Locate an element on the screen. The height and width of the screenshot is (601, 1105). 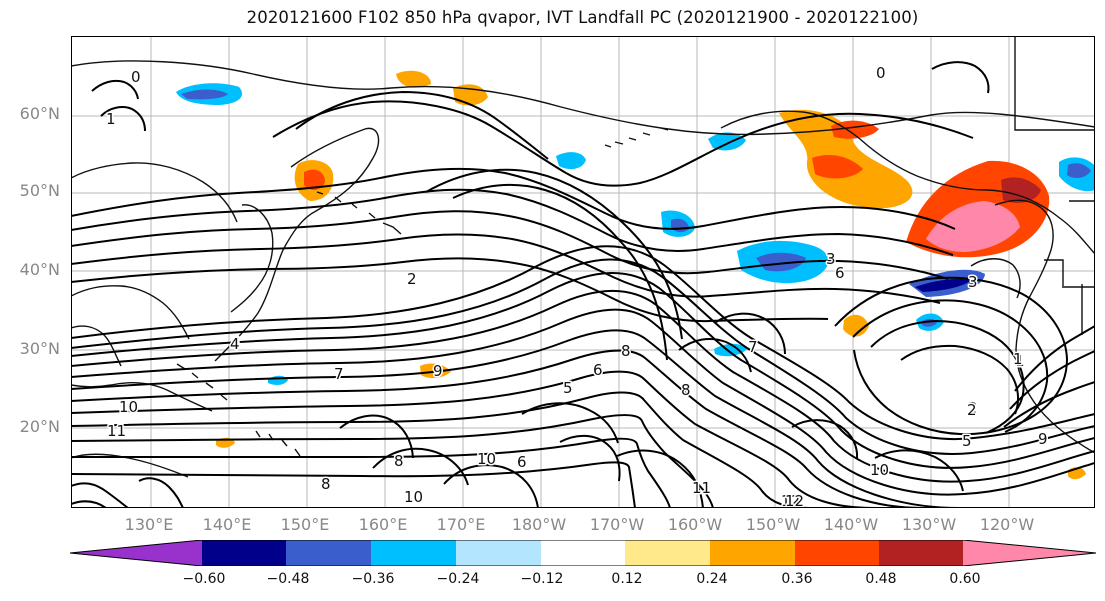
lon-label-180w: 180°W is located at coordinates (539, 524).